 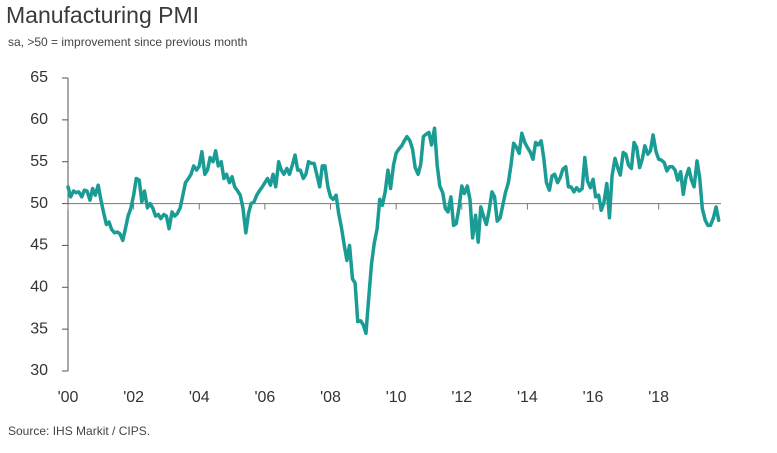 What do you see at coordinates (330, 397) in the screenshot?
I see `x-tick-label: '08` at bounding box center [330, 397].